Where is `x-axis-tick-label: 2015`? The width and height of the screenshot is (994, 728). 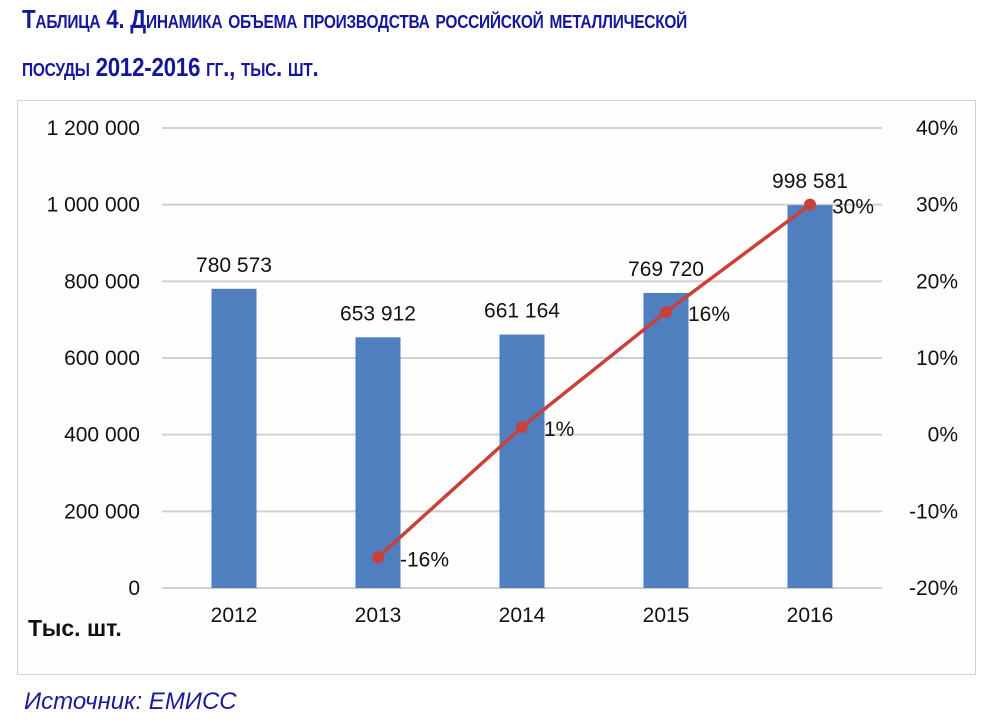
x-axis-tick-label: 2015 is located at coordinates (666, 615).